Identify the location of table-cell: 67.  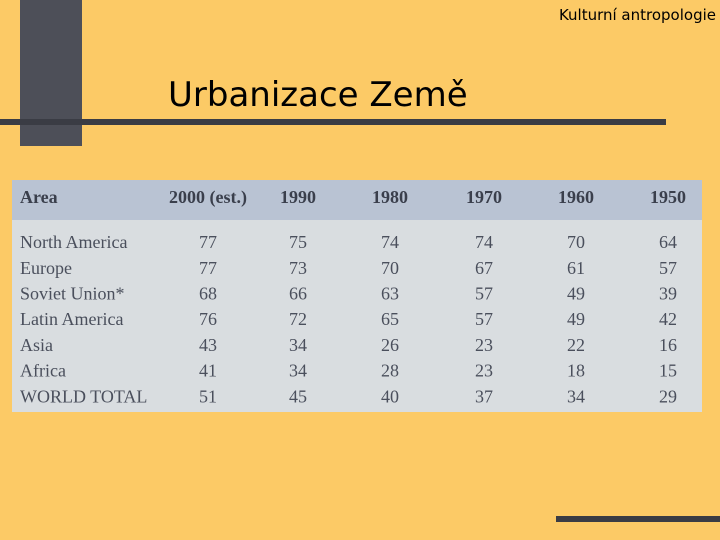
(484, 268).